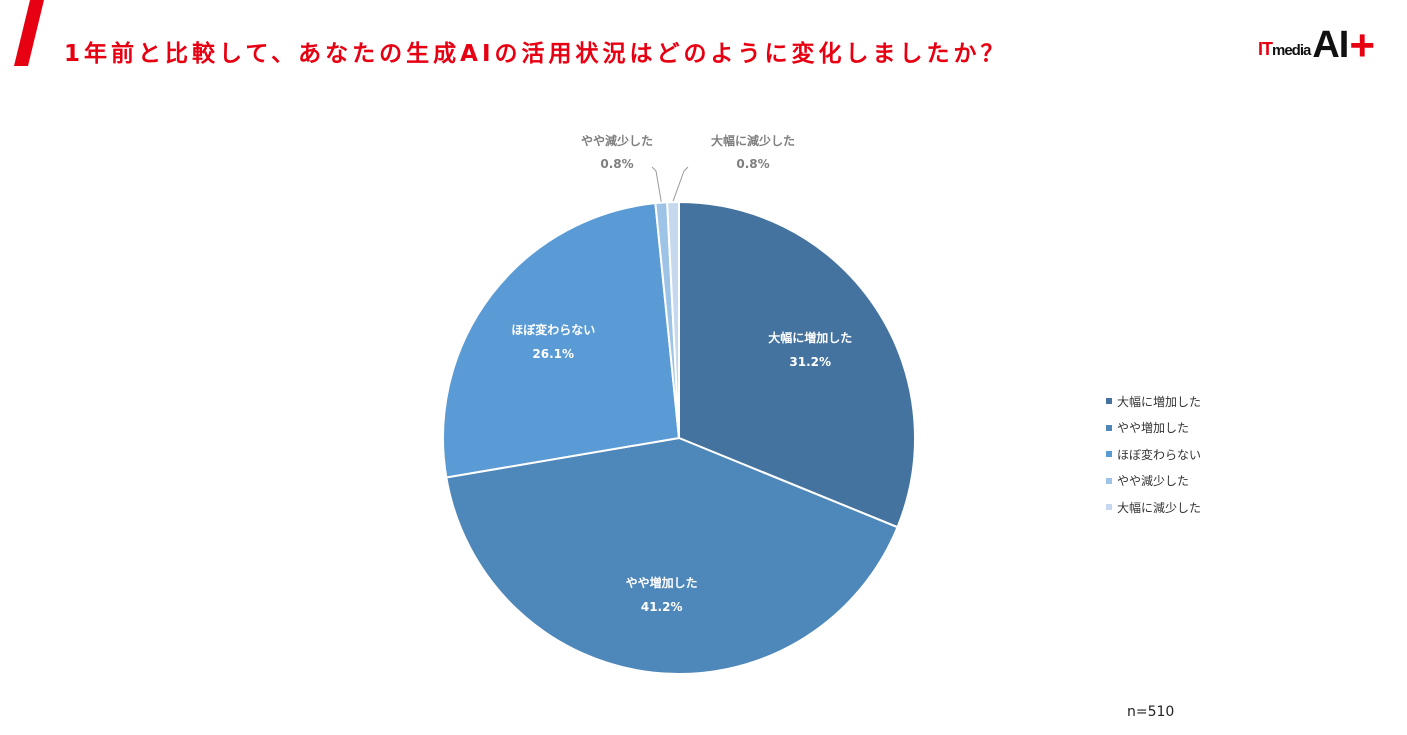  Describe the element at coordinates (810, 337) in the screenshot. I see `slice-label-1: 大幅に増加した` at that location.